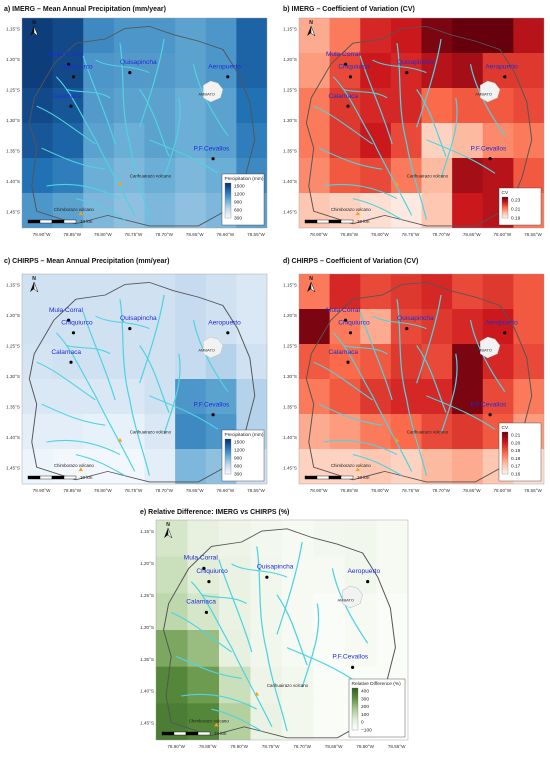 Image resolution: width=550 pixels, height=764 pixels. Describe the element at coordinates (441, 490) in the screenshot. I see `x-tick-label: 78.70°W` at that location.